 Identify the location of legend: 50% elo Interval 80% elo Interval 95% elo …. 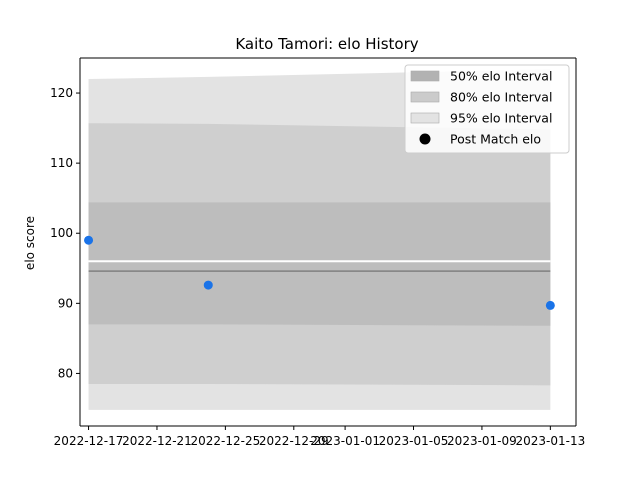
(487, 109).